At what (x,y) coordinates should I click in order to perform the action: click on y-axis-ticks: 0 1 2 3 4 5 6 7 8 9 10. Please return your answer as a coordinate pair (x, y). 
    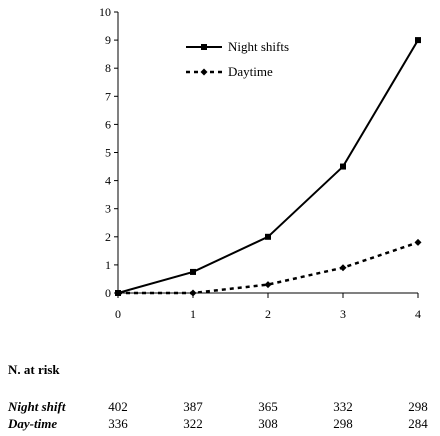
    Looking at the image, I should click on (108, 152).